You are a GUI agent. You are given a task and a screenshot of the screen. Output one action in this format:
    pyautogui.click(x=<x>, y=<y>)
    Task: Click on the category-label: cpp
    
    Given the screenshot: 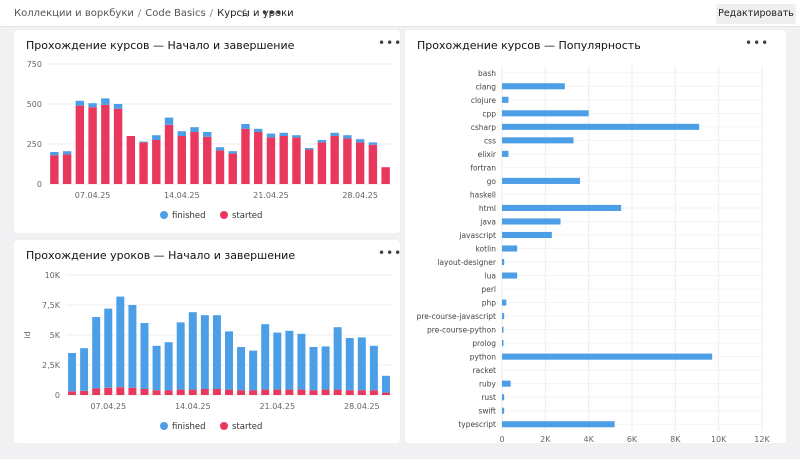 What is the action you would take?
    pyautogui.click(x=489, y=113)
    